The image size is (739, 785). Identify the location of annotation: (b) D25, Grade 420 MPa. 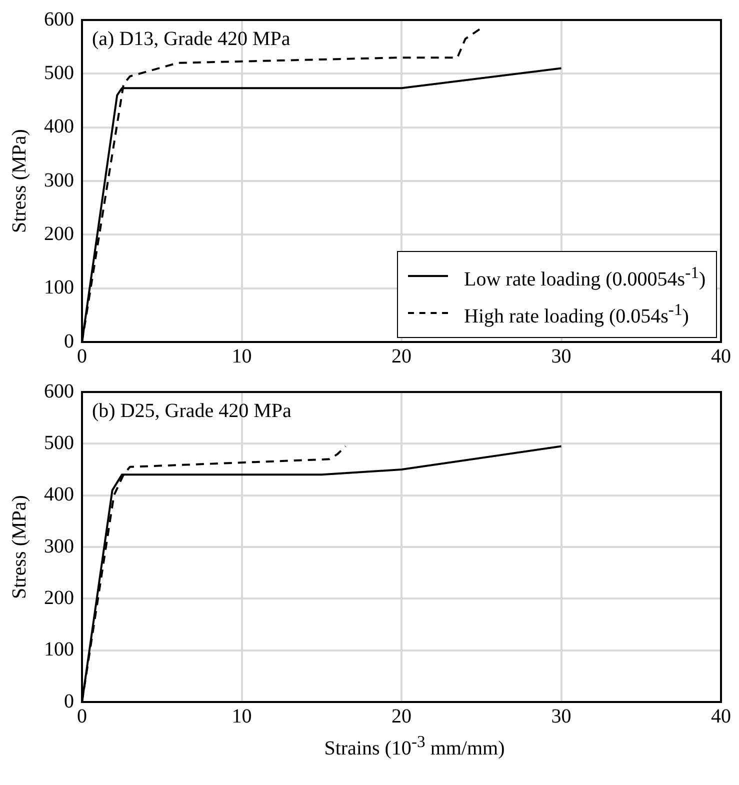
(192, 411).